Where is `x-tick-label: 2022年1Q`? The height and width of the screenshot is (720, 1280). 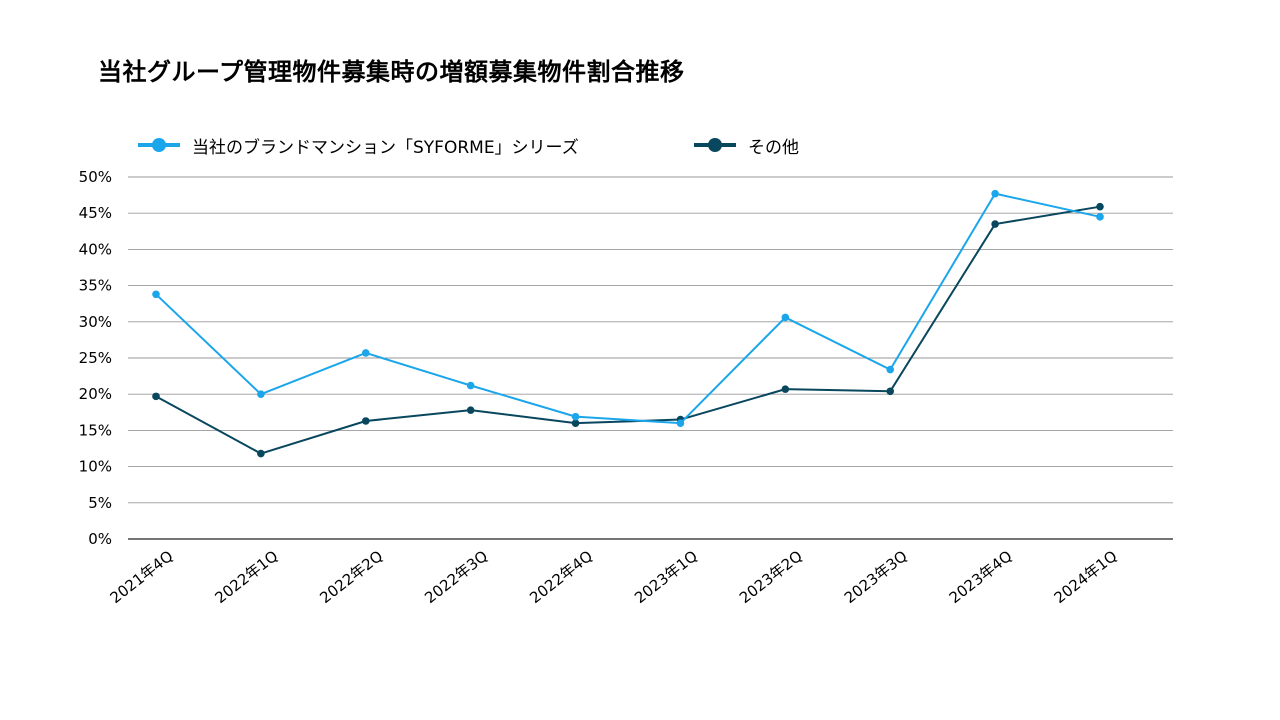
x-tick-label: 2022年1Q is located at coordinates (247, 577).